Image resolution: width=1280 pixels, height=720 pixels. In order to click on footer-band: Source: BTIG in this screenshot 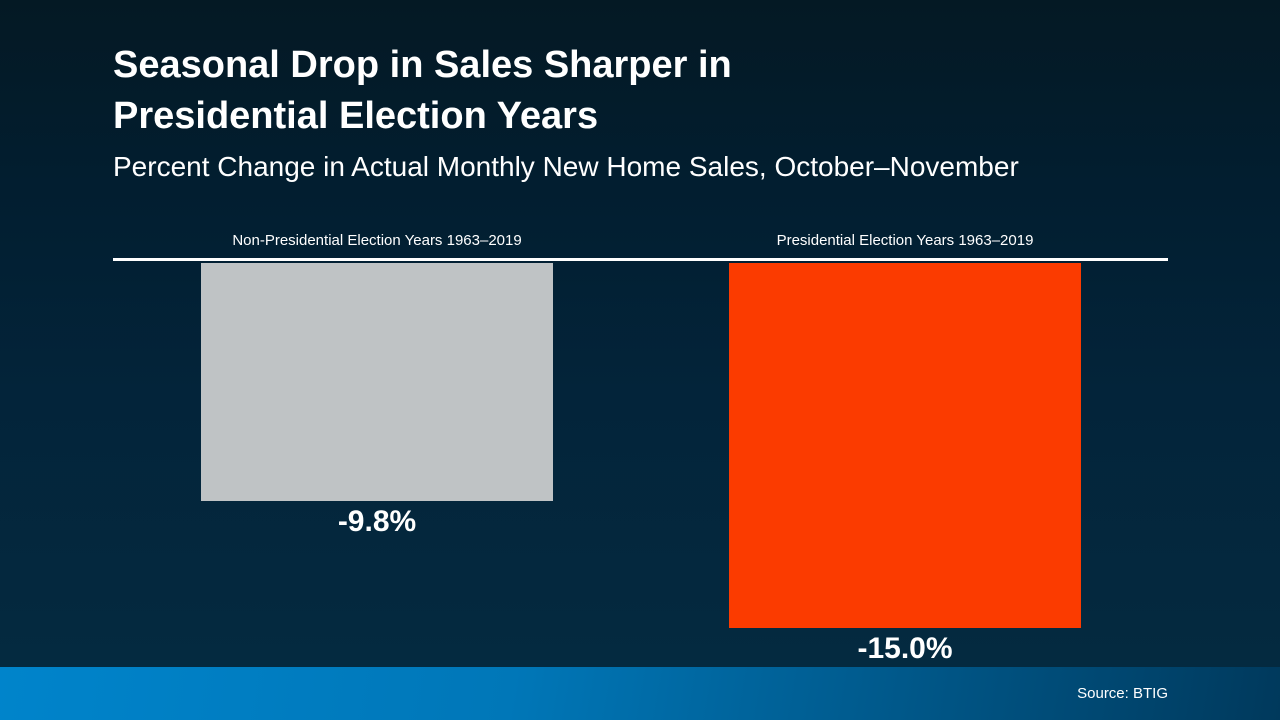, I will do `click(640, 693)`.